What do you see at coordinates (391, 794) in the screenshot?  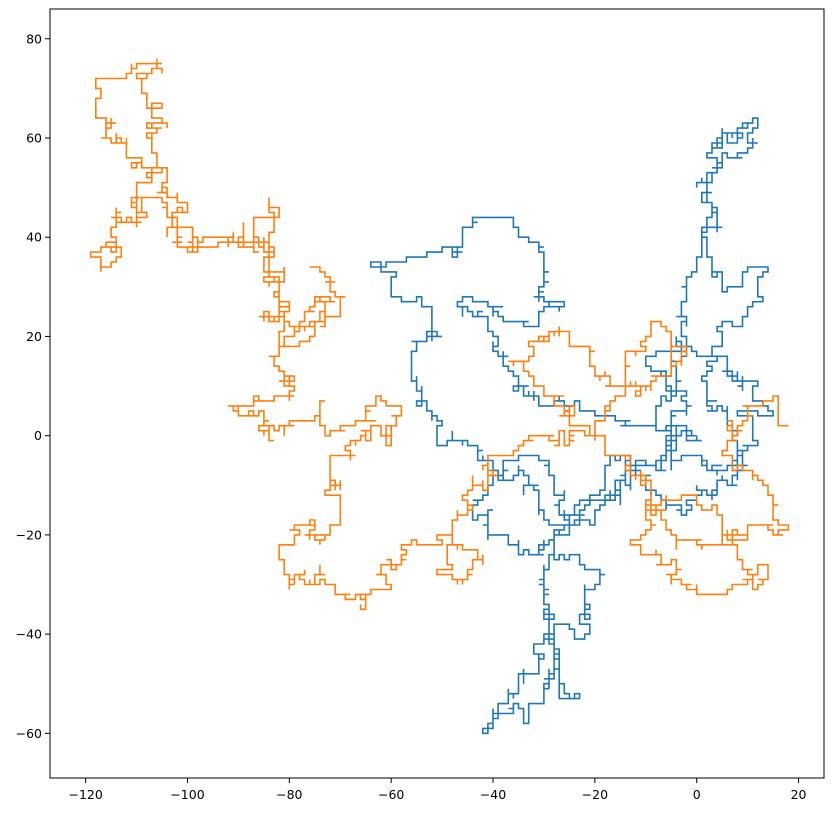 I see `x-tick-label: −60` at bounding box center [391, 794].